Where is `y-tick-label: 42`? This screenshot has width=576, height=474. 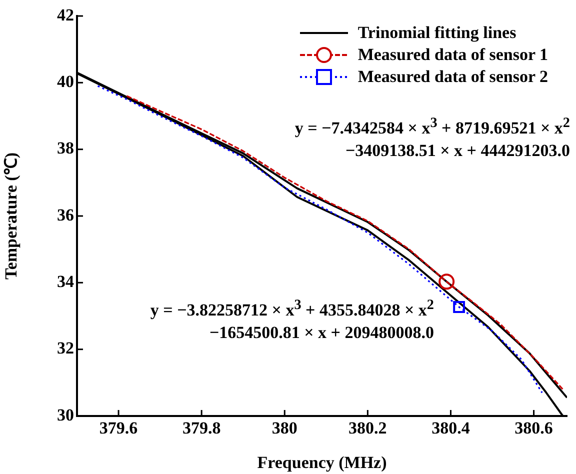 y-tick-label: 42 is located at coordinates (65, 14).